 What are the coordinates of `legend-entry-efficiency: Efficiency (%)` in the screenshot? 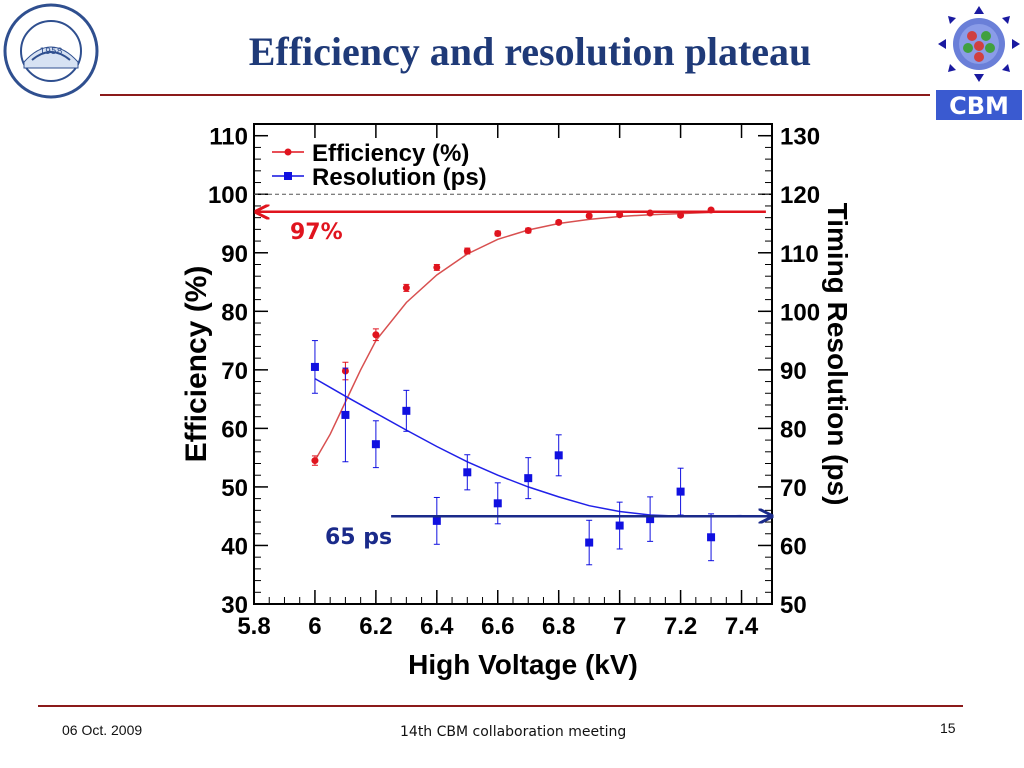 It's located at (390, 153).